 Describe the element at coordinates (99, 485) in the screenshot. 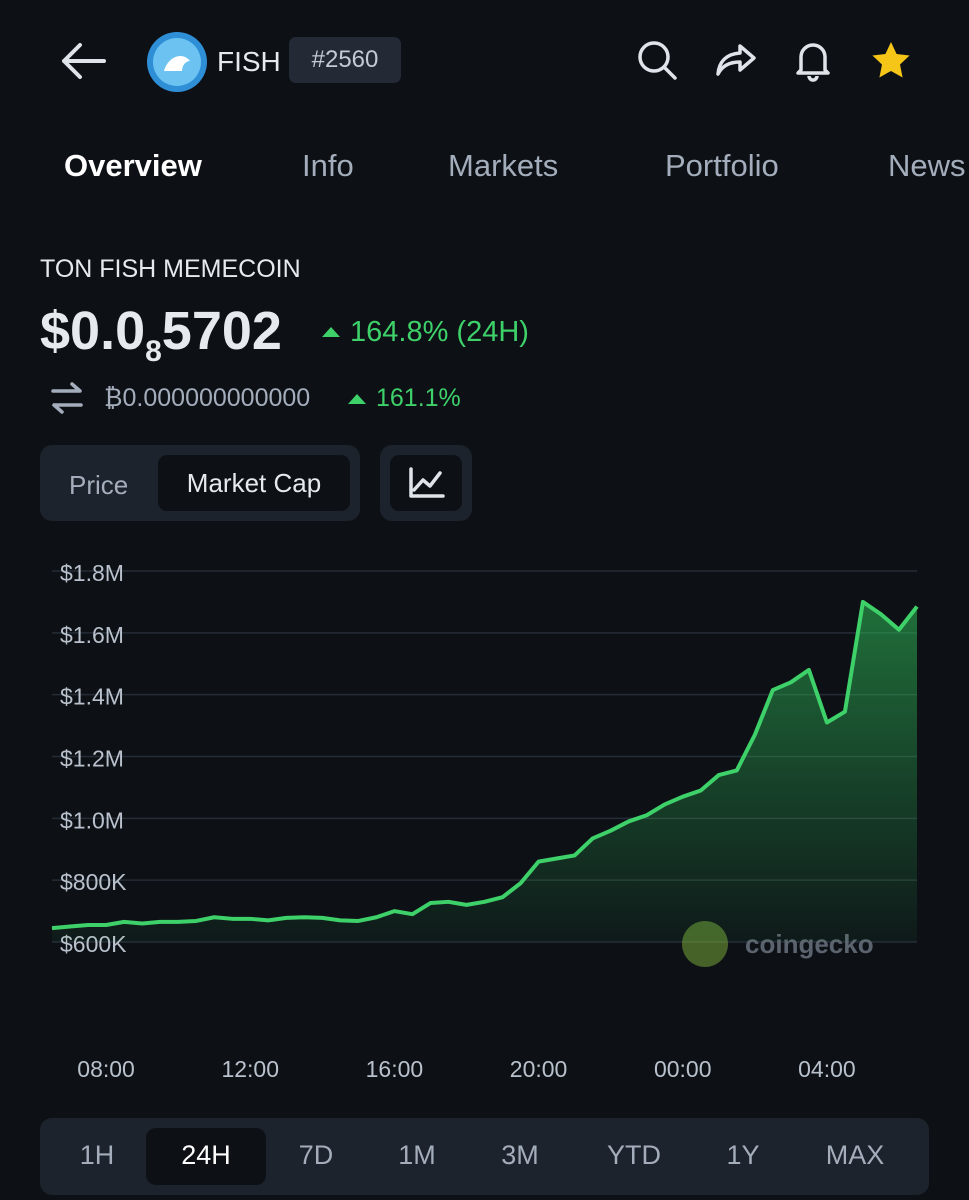

I see `toggle-option: Price` at that location.